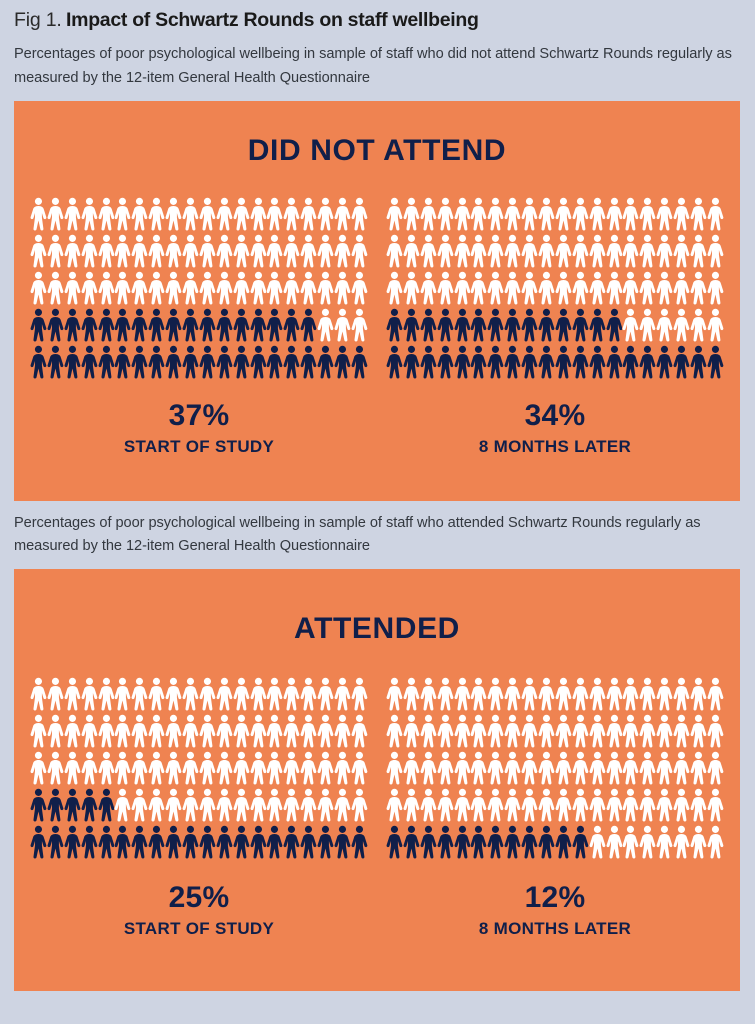 This screenshot has height=1024, width=755. Describe the element at coordinates (38, 20) in the screenshot. I see `figure-number: Fig 1.` at that location.